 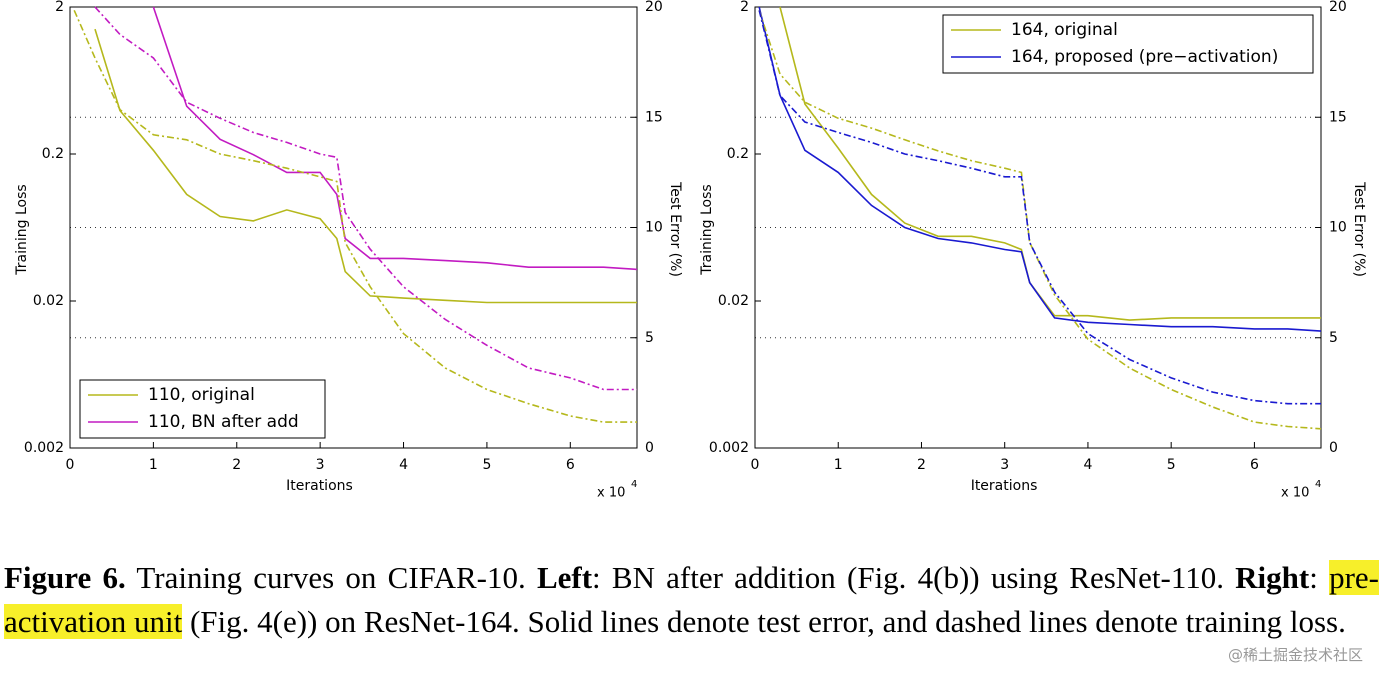 What do you see at coordinates (1144, 57) in the screenshot?
I see `legend-label: 164, proposed (pre−activation)` at bounding box center [1144, 57].